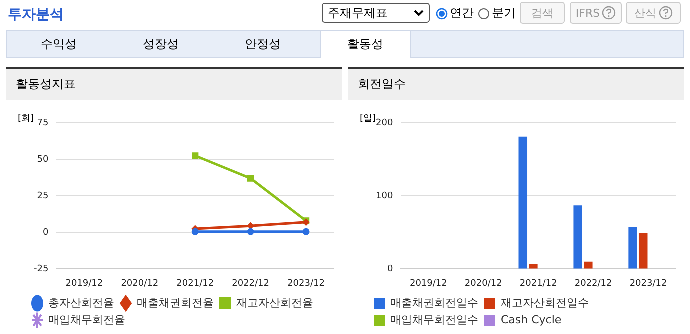 This screenshot has height=334, width=690. I want to click on legend-label: Cash Cycle, so click(531, 319).